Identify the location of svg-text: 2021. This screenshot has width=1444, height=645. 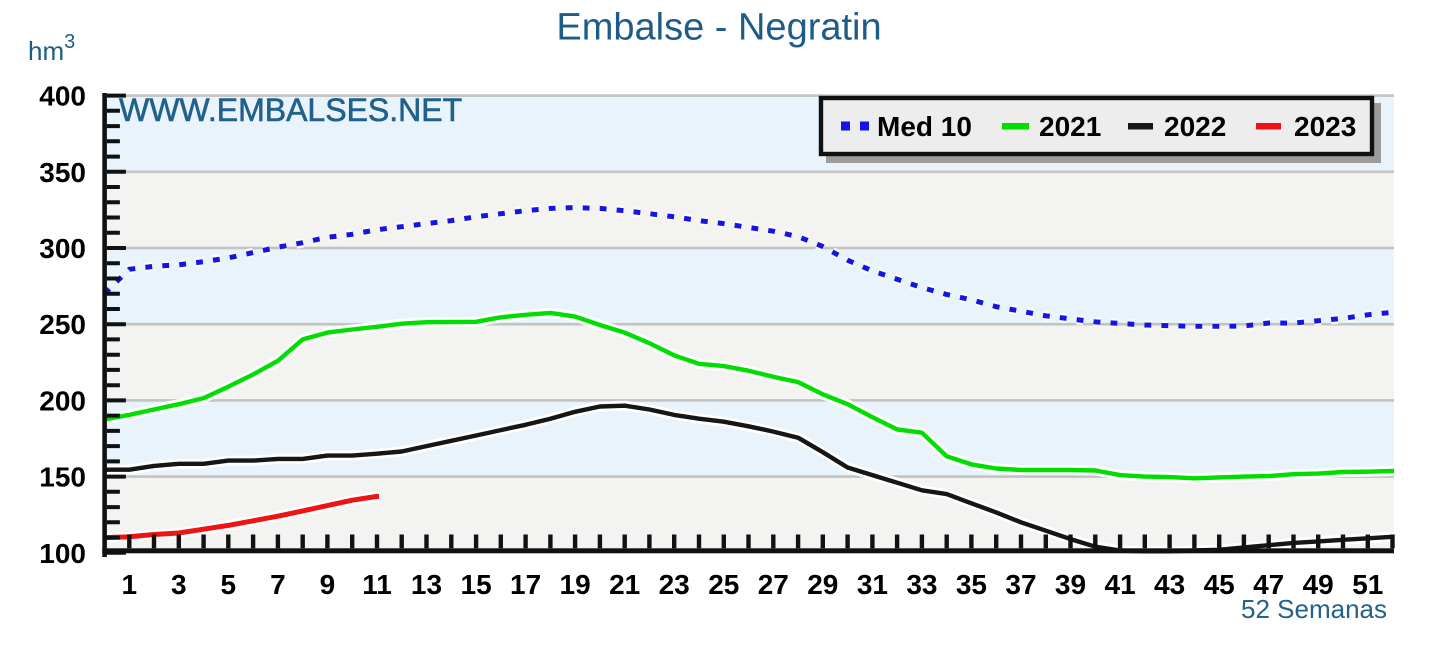
(1070, 126).